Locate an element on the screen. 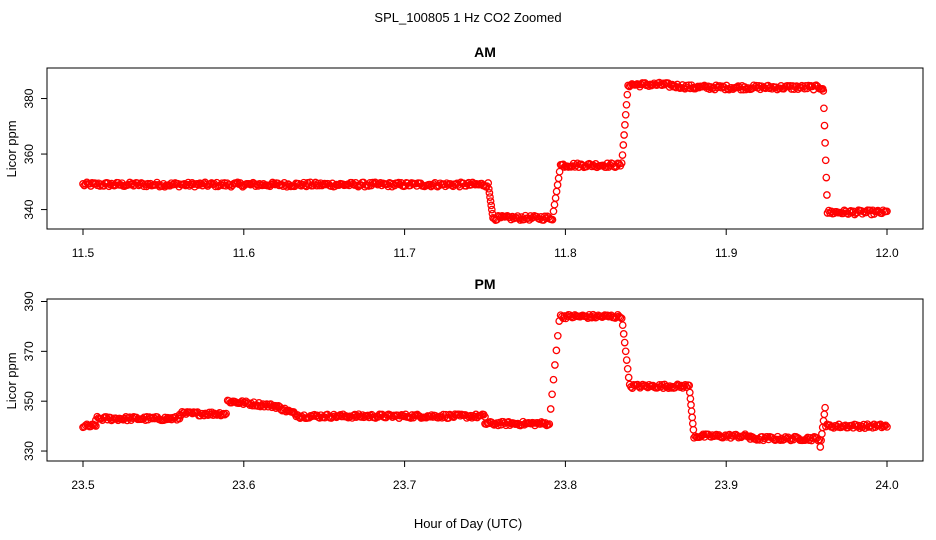 The width and height of the screenshot is (936, 540). pm-x-tick-label: 23.7 is located at coordinates (405, 485).